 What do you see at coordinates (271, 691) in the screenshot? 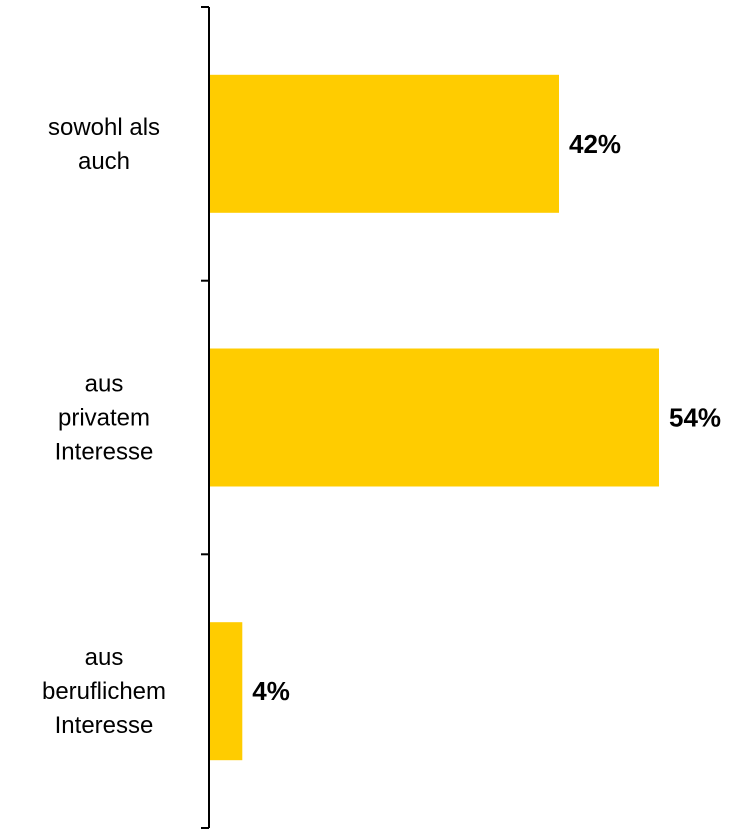
I see `value-label: 4%` at bounding box center [271, 691].